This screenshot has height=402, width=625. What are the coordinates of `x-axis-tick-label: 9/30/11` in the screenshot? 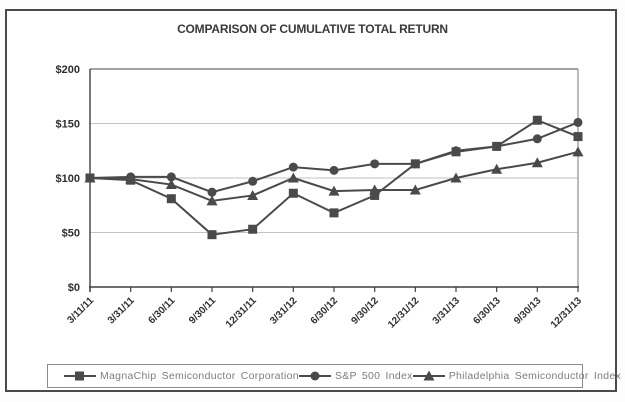 It's located at (202, 310).